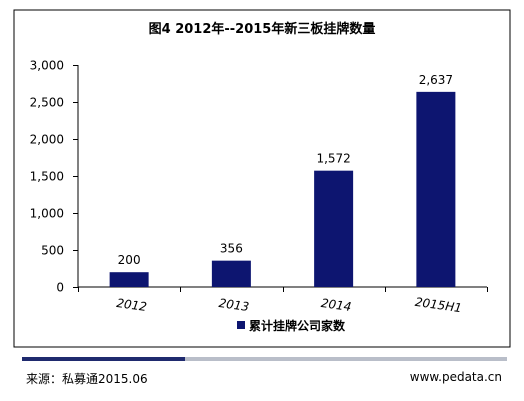 The width and height of the screenshot is (524, 401). I want to click on y-tick-label: 3,000, so click(47, 66).